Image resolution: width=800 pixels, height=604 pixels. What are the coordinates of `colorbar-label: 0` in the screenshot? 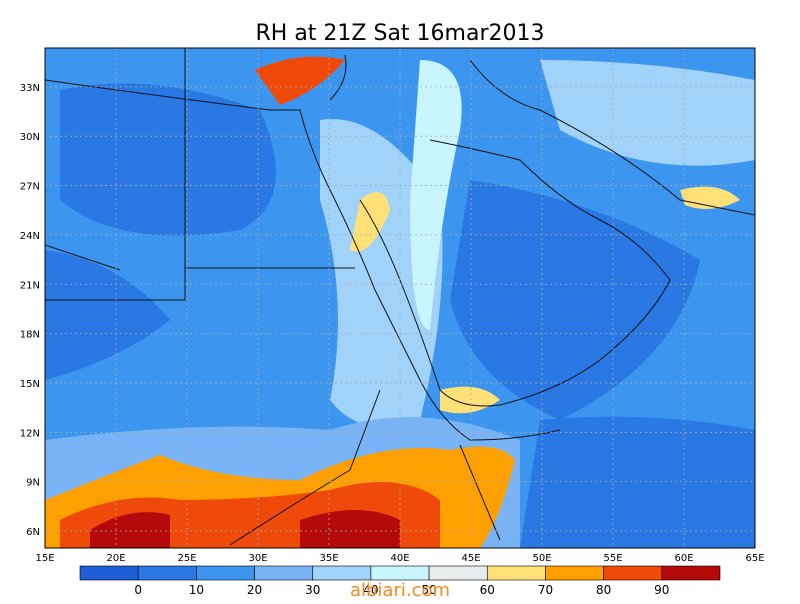 It's located at (138, 590).